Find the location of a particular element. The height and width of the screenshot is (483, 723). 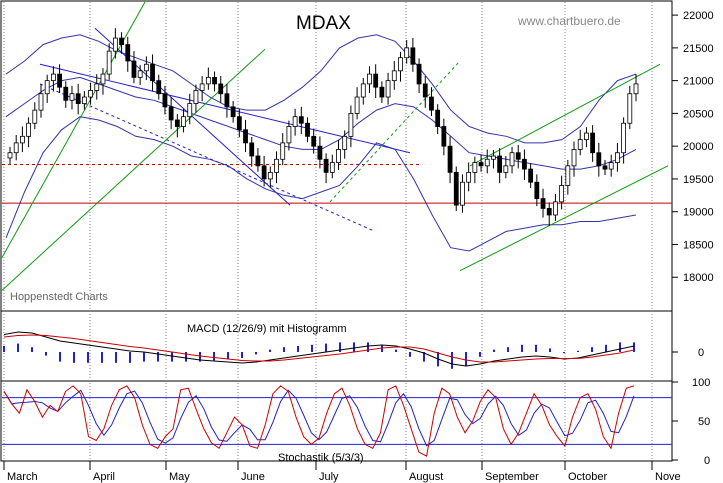

stoch-label: Stochastik (5/3/3) is located at coordinates (321, 458).